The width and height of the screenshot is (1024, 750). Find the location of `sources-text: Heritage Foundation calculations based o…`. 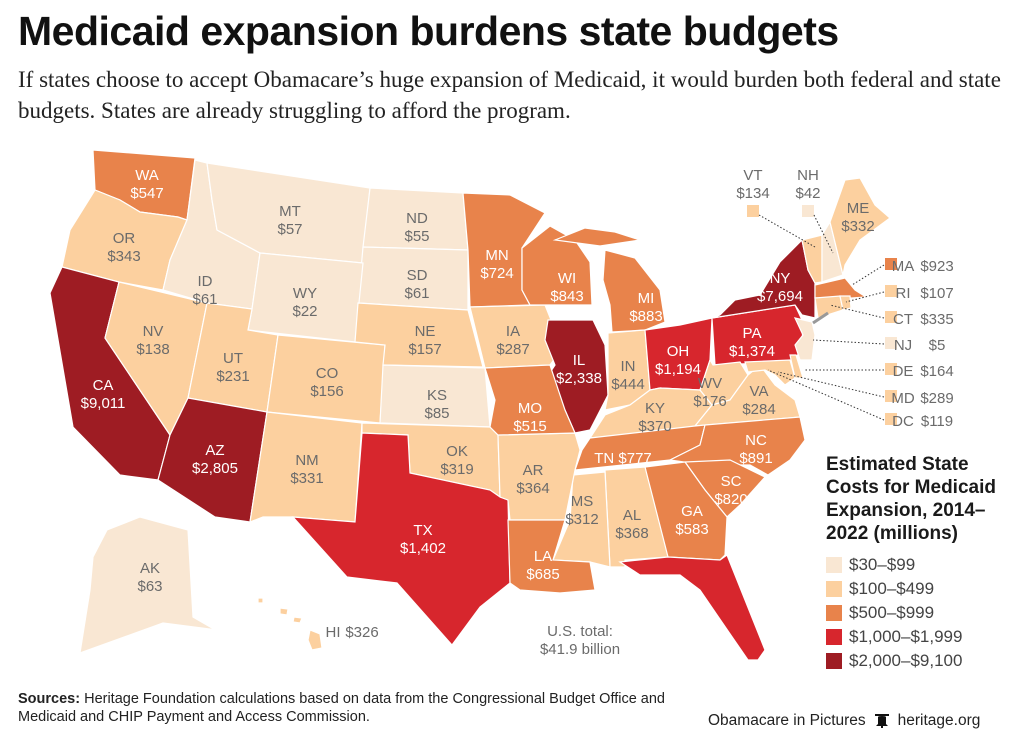

sources-text: Heritage Foundation calculations based o… is located at coordinates (341, 708).